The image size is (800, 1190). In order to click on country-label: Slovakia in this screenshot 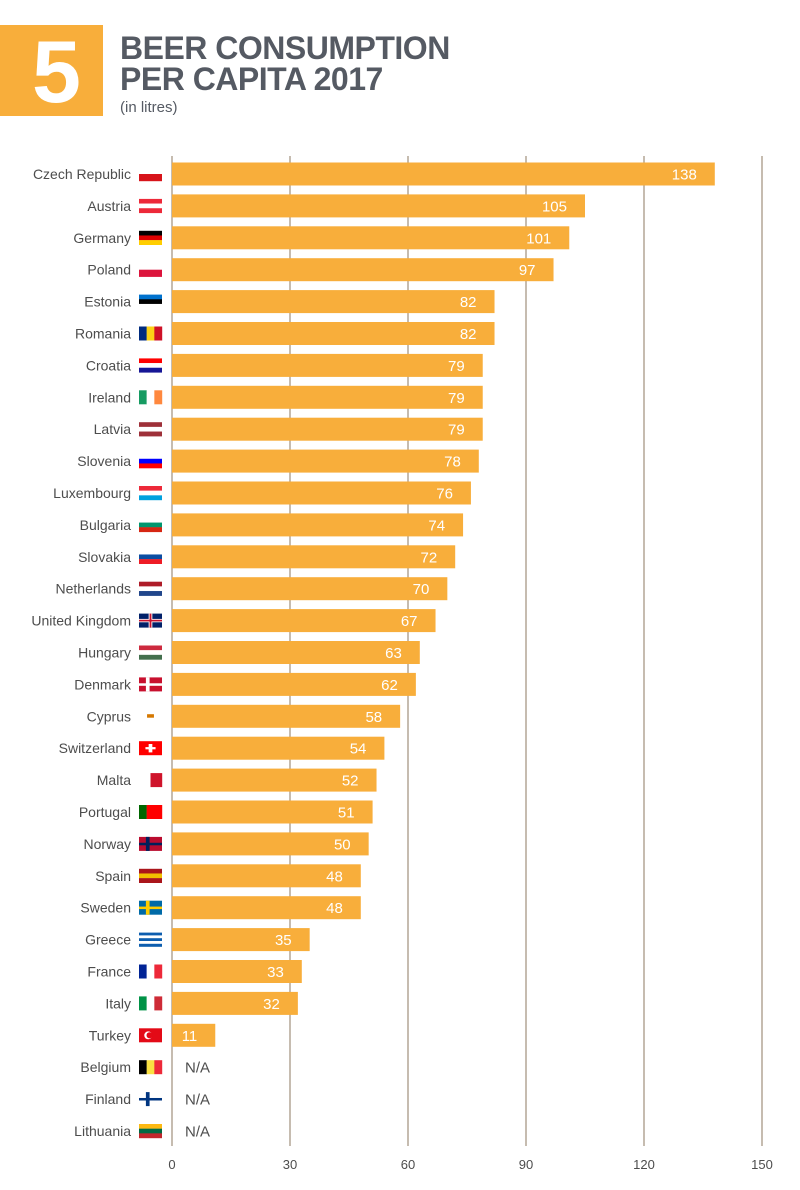, I will do `click(104, 557)`.